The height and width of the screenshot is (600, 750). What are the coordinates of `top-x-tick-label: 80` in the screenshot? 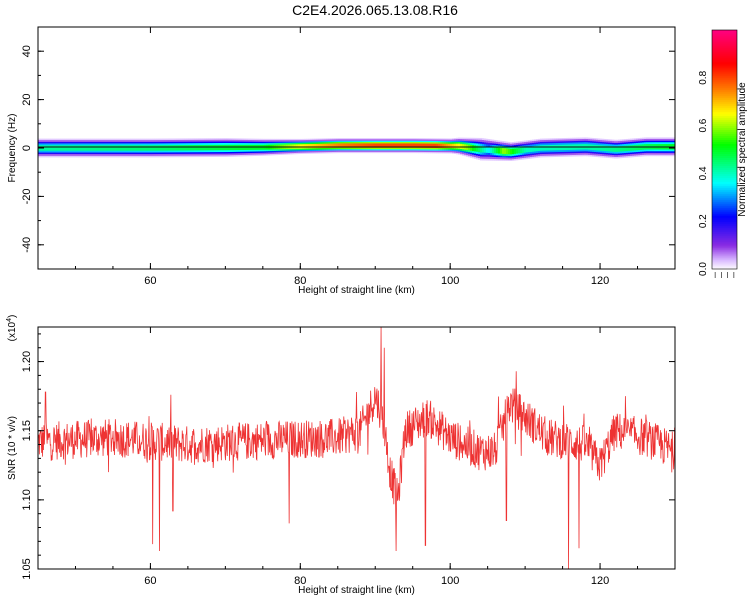 It's located at (300, 281).